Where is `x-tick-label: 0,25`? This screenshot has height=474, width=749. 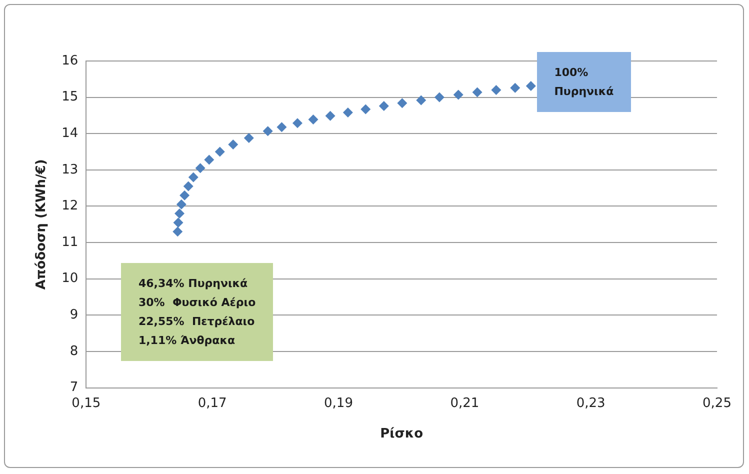 x-tick-label: 0,25 is located at coordinates (717, 403).